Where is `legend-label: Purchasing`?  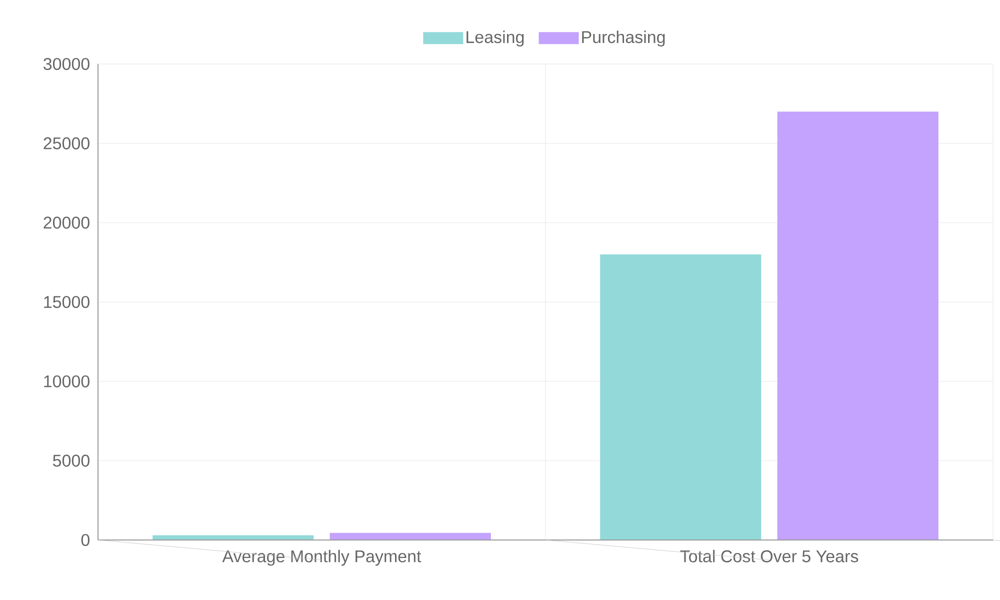
legend-label: Purchasing is located at coordinates (623, 38).